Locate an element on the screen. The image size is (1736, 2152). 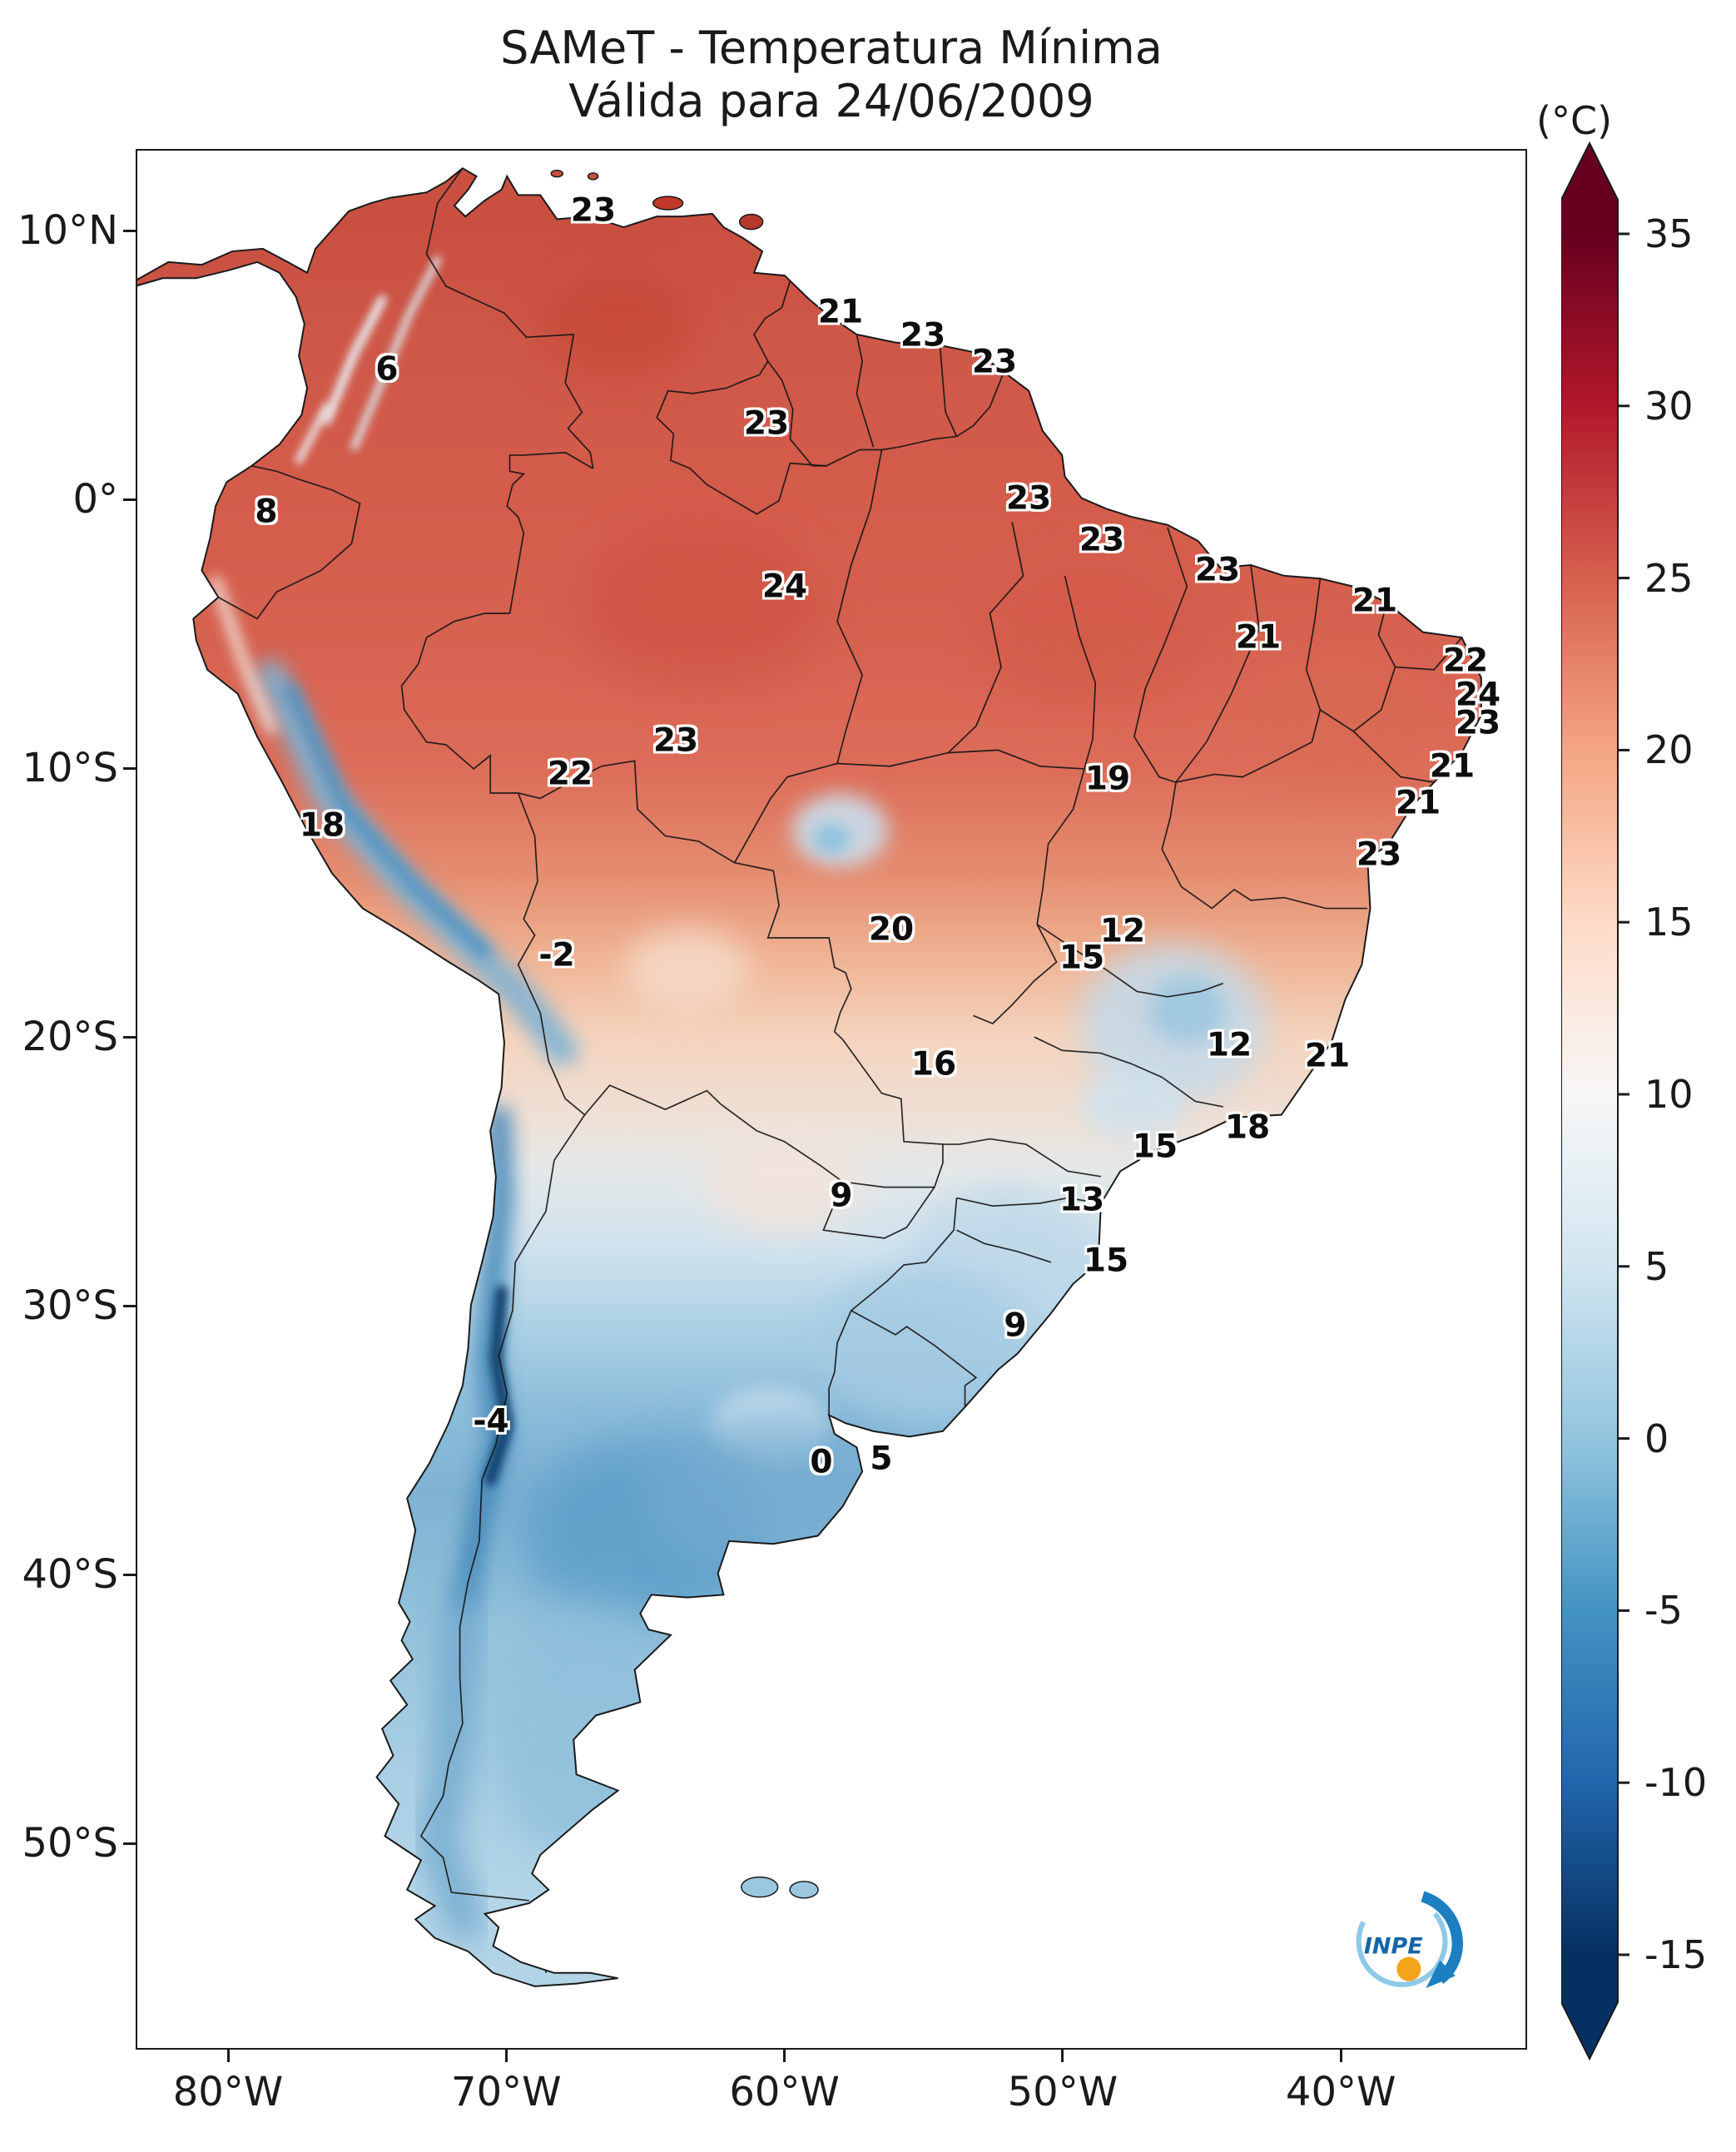
y-axis-tick-label: 40°S is located at coordinates (70, 1574).